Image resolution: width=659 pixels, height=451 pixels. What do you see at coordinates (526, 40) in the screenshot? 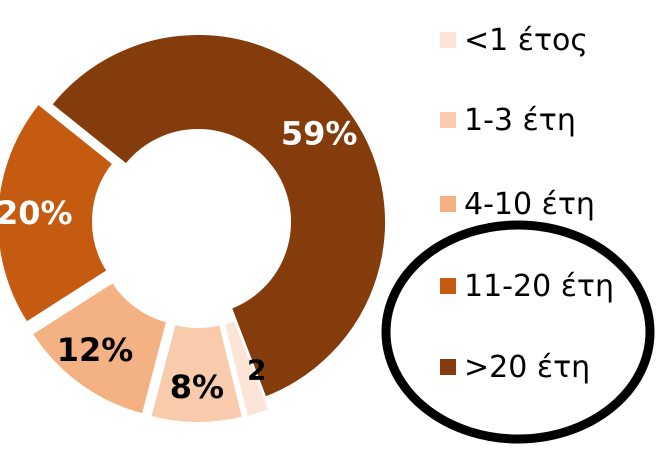
I see `legend-label: <1 έτος` at bounding box center [526, 40].